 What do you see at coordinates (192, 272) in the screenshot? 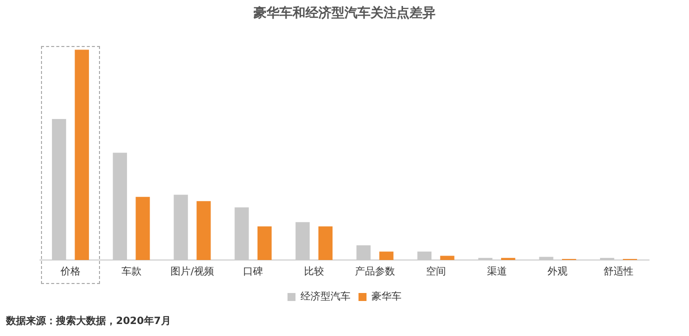
I see `x-tick-label: 图片/视频` at bounding box center [192, 272].